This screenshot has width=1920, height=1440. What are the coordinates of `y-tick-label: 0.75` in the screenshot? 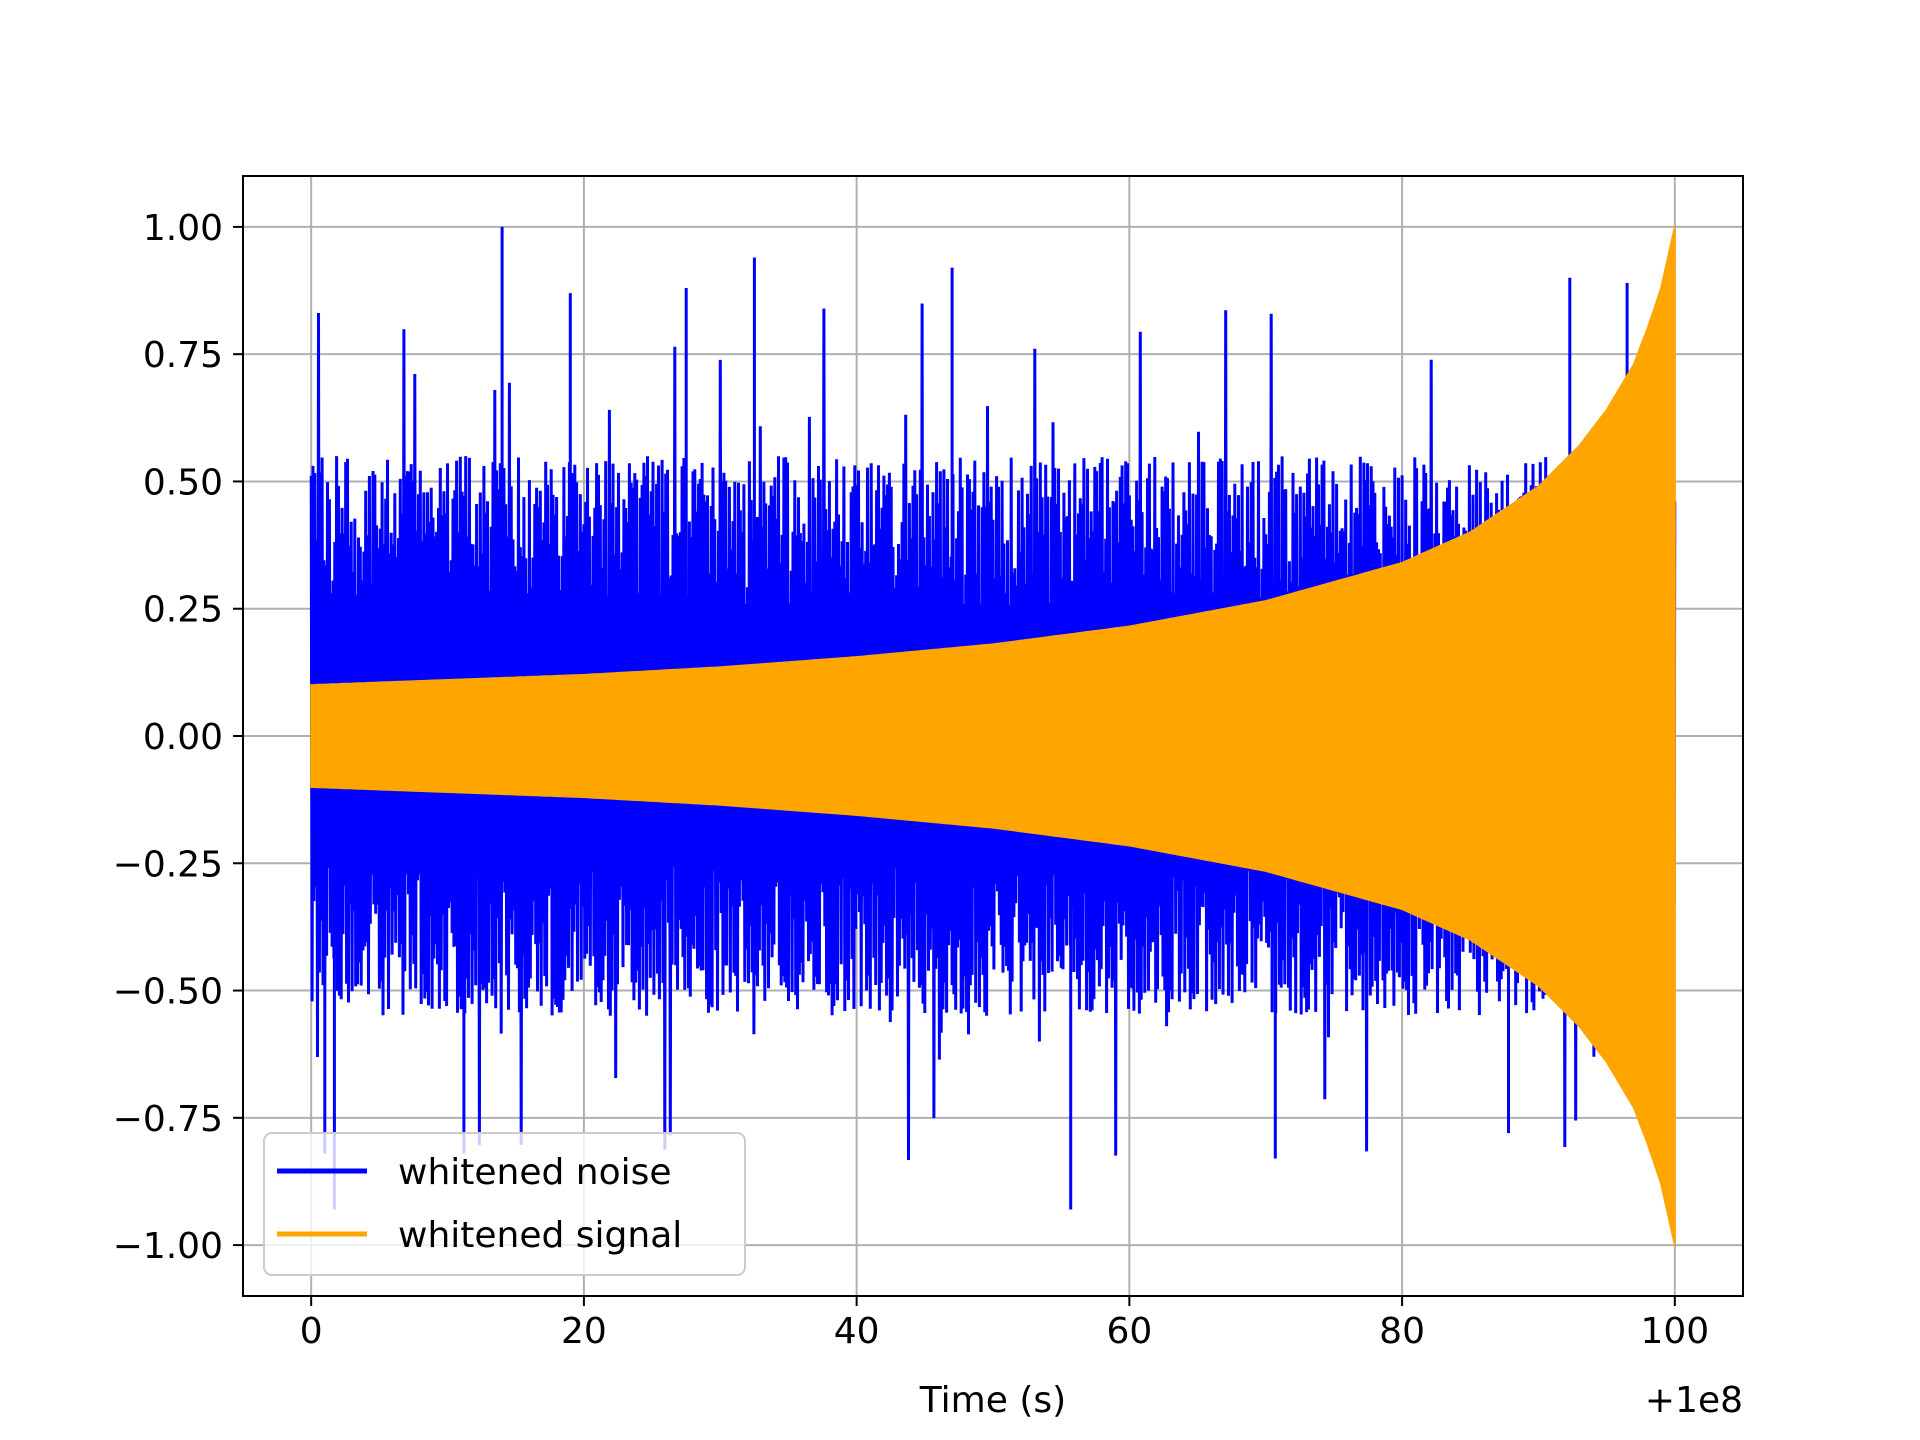 It's located at (183, 355).